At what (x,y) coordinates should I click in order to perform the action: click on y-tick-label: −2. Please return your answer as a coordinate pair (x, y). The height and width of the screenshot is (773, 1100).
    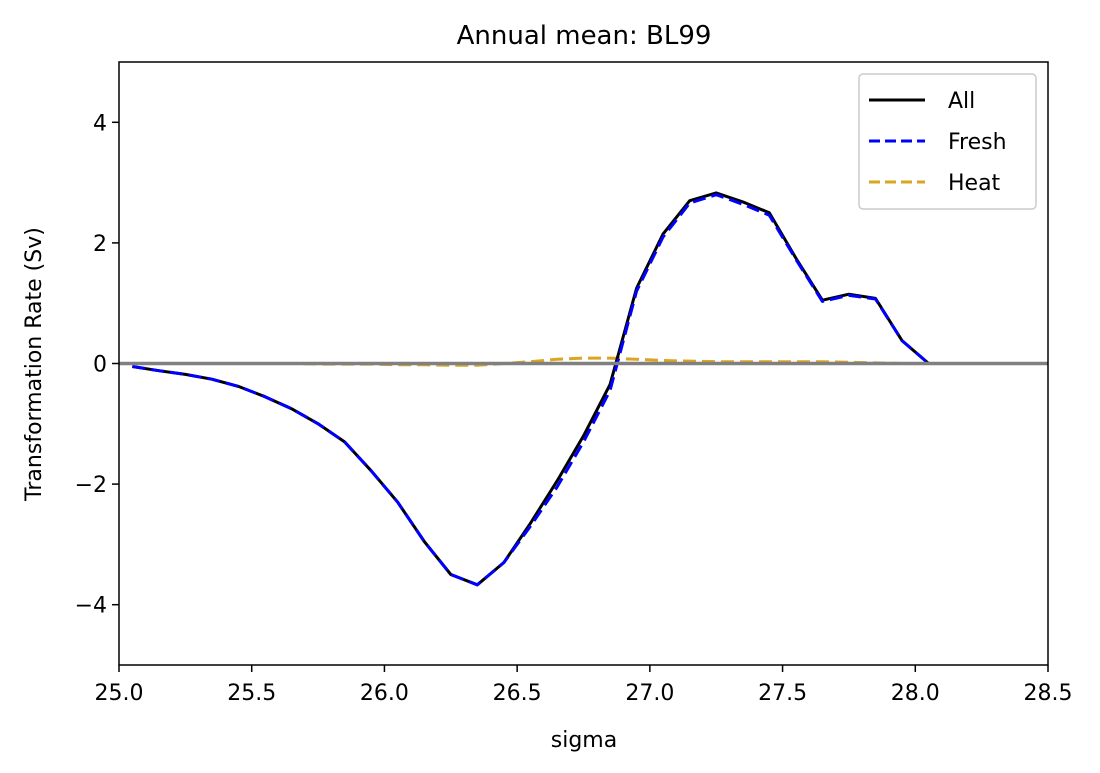
    Looking at the image, I should click on (91, 485).